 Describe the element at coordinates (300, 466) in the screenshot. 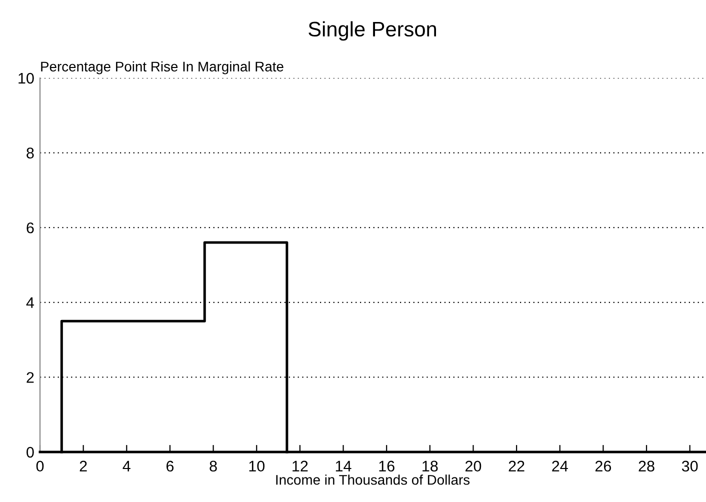

I see `x-tick-label: 12` at that location.